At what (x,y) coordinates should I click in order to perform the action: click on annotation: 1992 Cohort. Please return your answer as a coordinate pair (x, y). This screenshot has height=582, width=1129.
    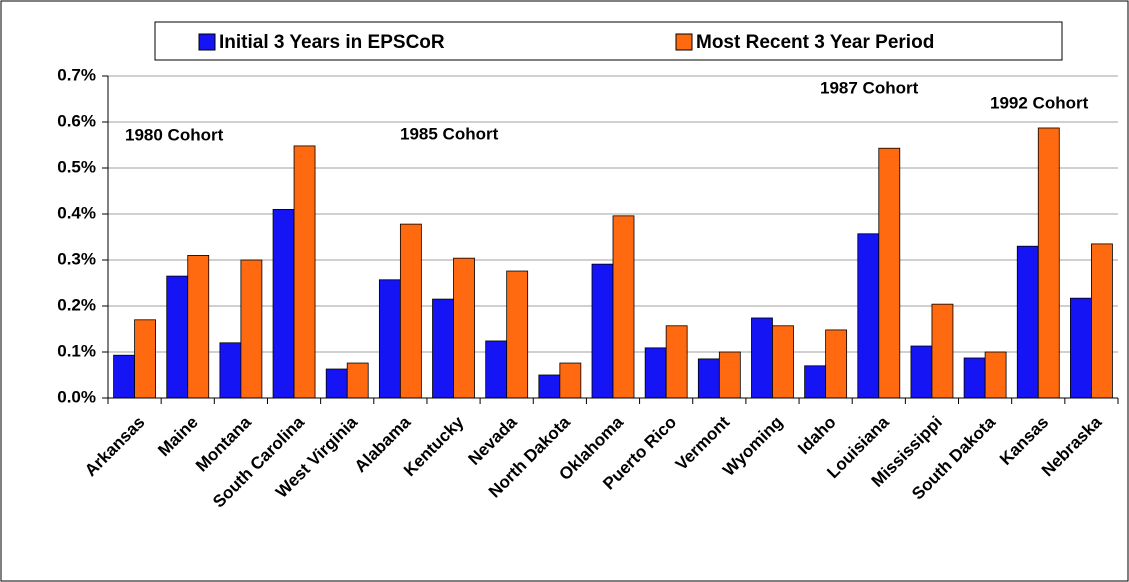
    Looking at the image, I should click on (1039, 102).